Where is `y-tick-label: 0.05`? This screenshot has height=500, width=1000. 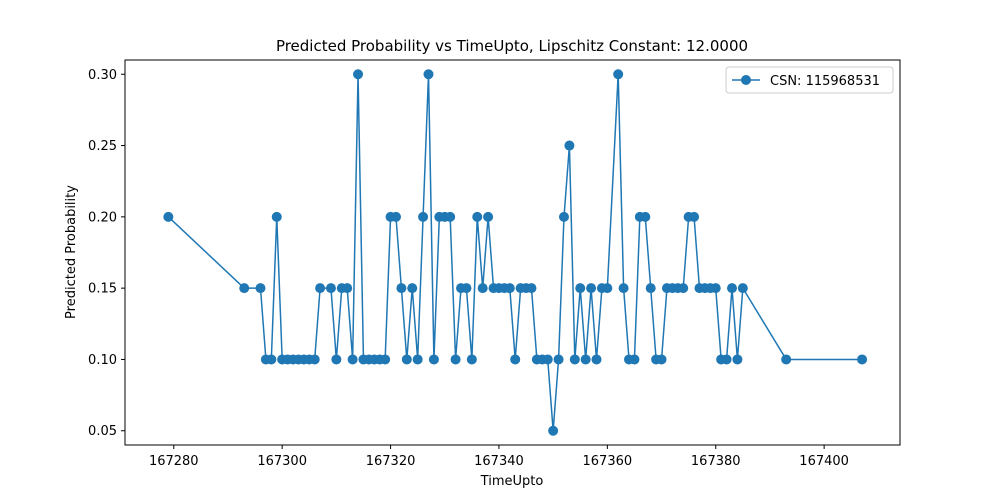 y-tick-label: 0.05 is located at coordinates (102, 431).